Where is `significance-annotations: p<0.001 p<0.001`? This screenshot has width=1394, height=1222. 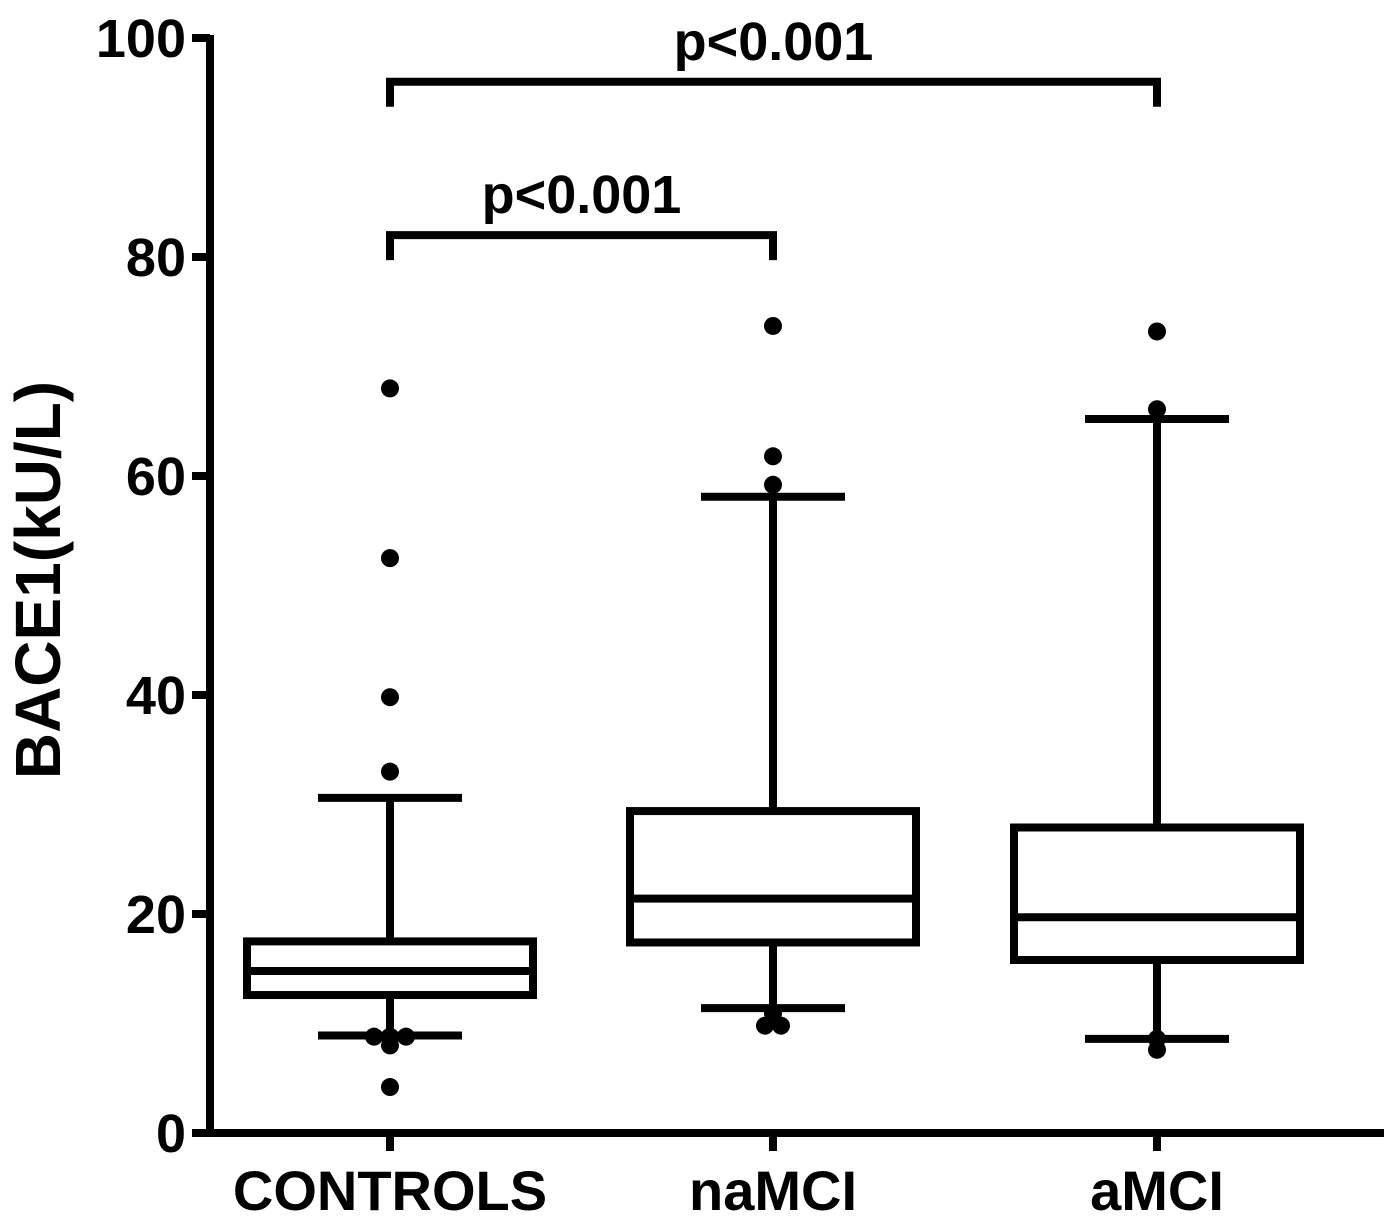 significance-annotations: p<0.001 p<0.001 is located at coordinates (773, 136).